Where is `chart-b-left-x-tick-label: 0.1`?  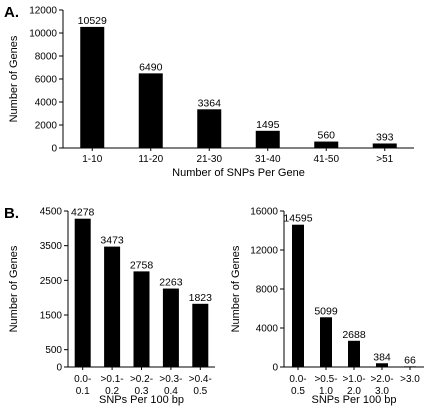
chart-b-left-x-tick-label: 0.1 is located at coordinates (83, 391).